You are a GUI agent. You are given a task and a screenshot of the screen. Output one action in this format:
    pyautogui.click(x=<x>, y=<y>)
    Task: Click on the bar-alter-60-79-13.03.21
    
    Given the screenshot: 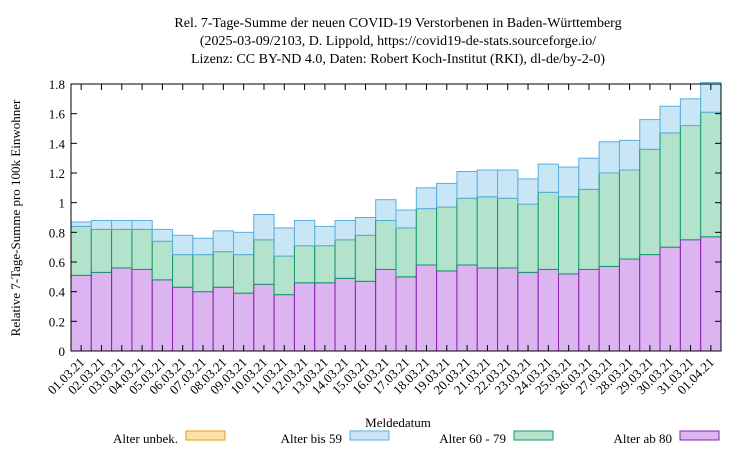 What is the action you would take?
    pyautogui.click(x=325, y=264)
    